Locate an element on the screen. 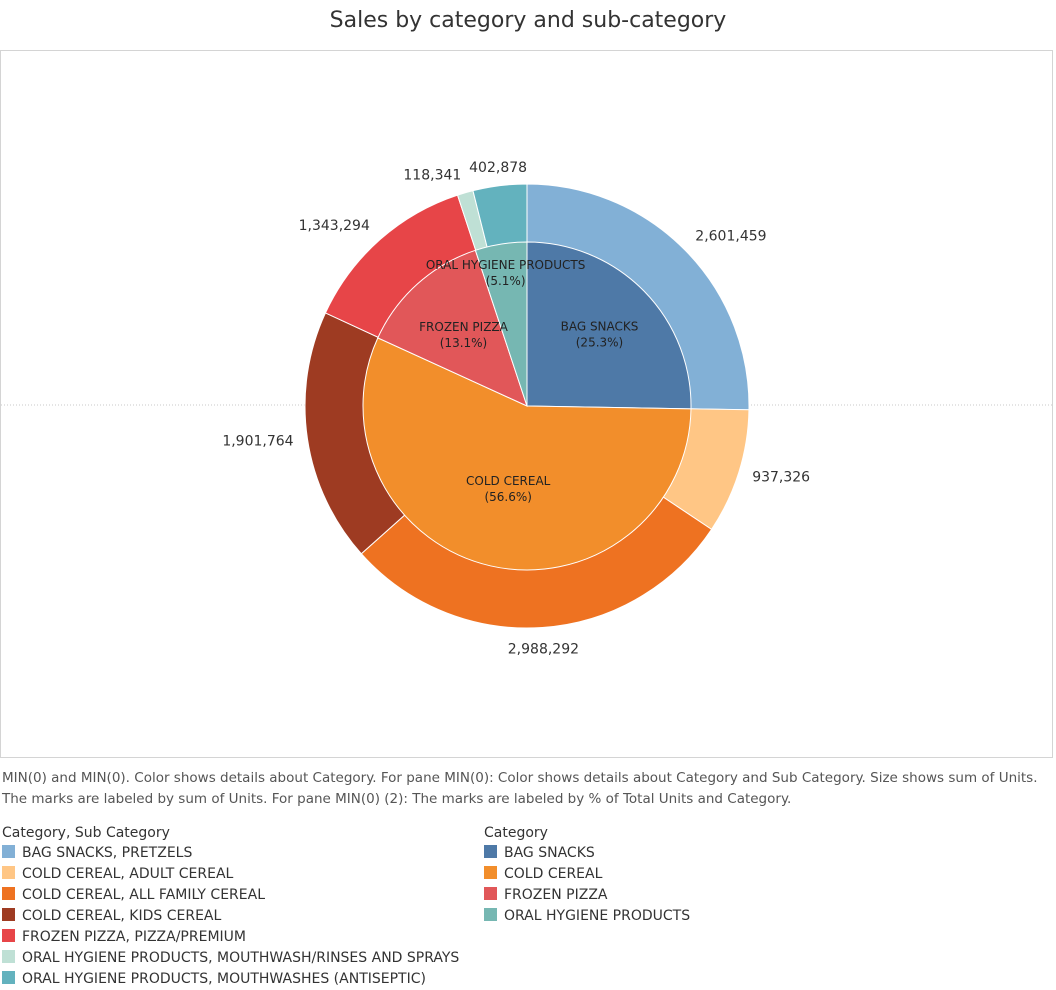  legend-label: COLD CEREAL, ADULT CEREAL is located at coordinates (128, 874).